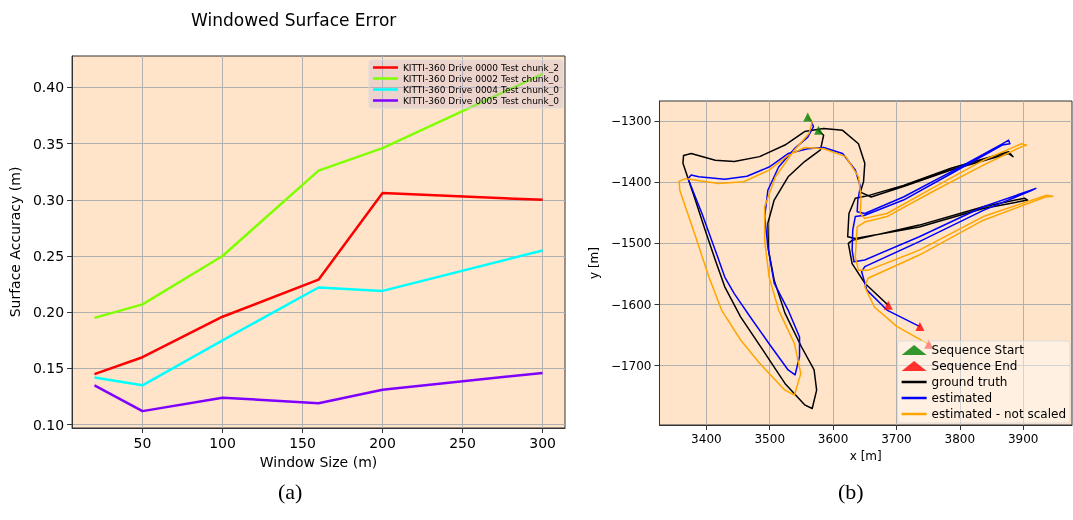 The width and height of the screenshot is (1073, 520). What do you see at coordinates (833, 439) in the screenshot?
I see `x-tick-label: 3600` at bounding box center [833, 439].